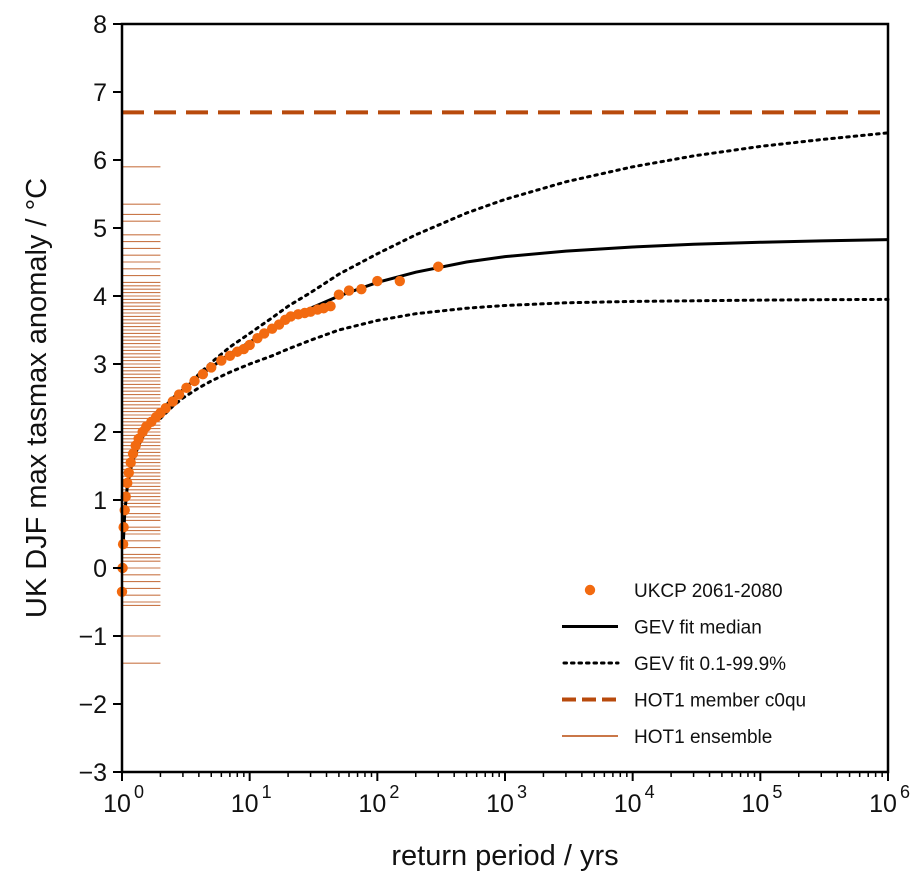 This screenshot has height=873, width=912. I want to click on y-tick-label: 1, so click(100, 501).